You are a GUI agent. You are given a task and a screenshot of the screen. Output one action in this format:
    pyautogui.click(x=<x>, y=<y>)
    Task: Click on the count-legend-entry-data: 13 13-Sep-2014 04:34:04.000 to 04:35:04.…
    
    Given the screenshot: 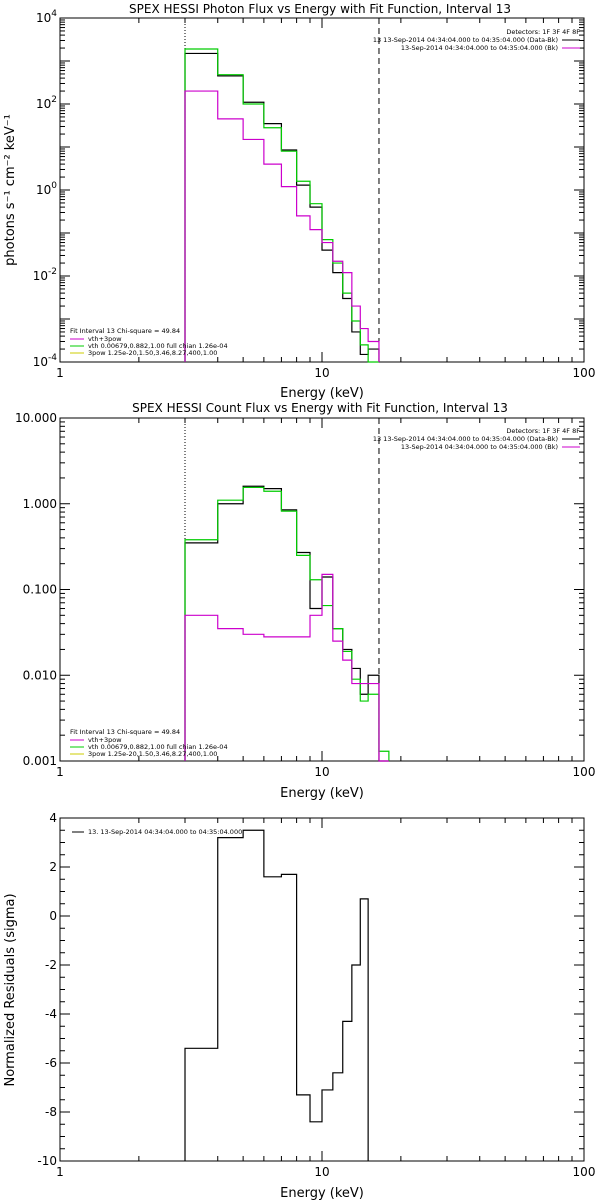 What is the action you would take?
    pyautogui.click(x=465, y=439)
    